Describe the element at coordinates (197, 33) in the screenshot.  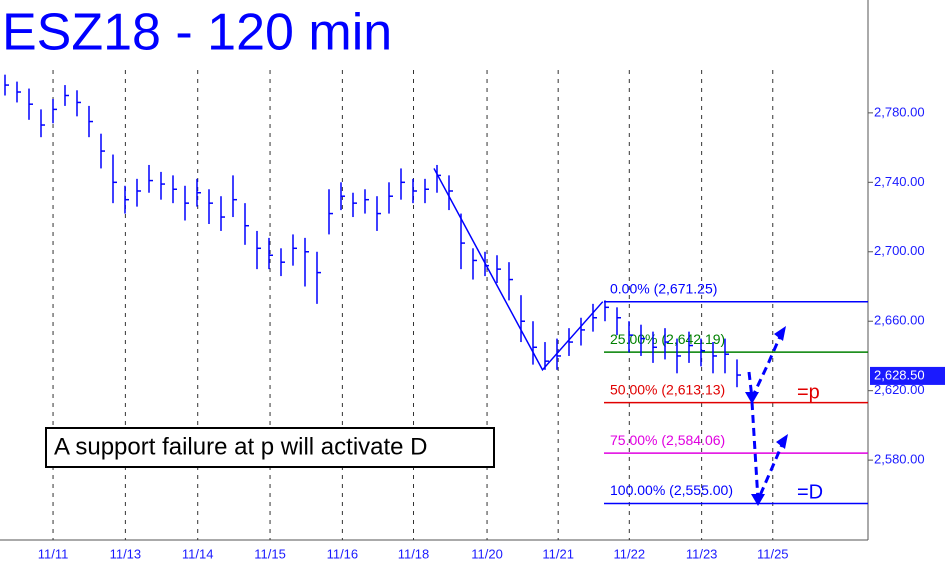
I see `chart-title: ESZ18 - 120 min` at that location.